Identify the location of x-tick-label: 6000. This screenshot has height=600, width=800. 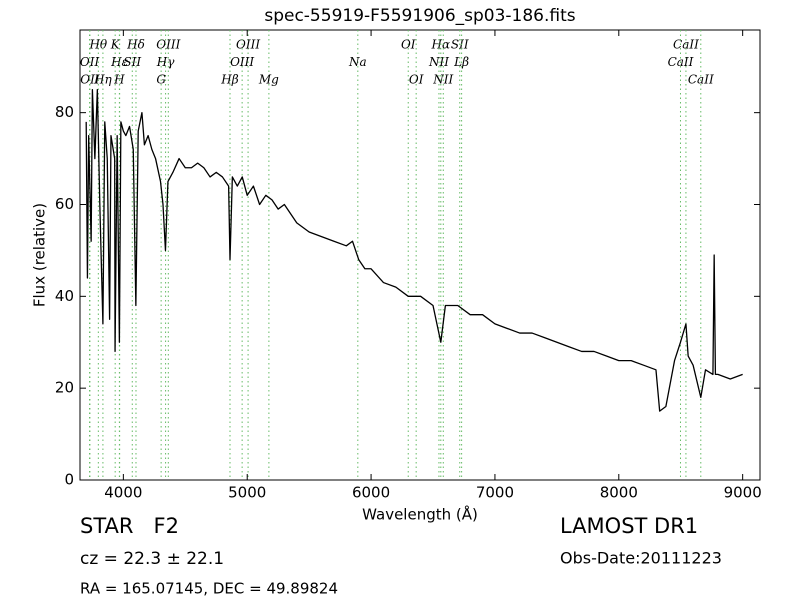
(371, 493).